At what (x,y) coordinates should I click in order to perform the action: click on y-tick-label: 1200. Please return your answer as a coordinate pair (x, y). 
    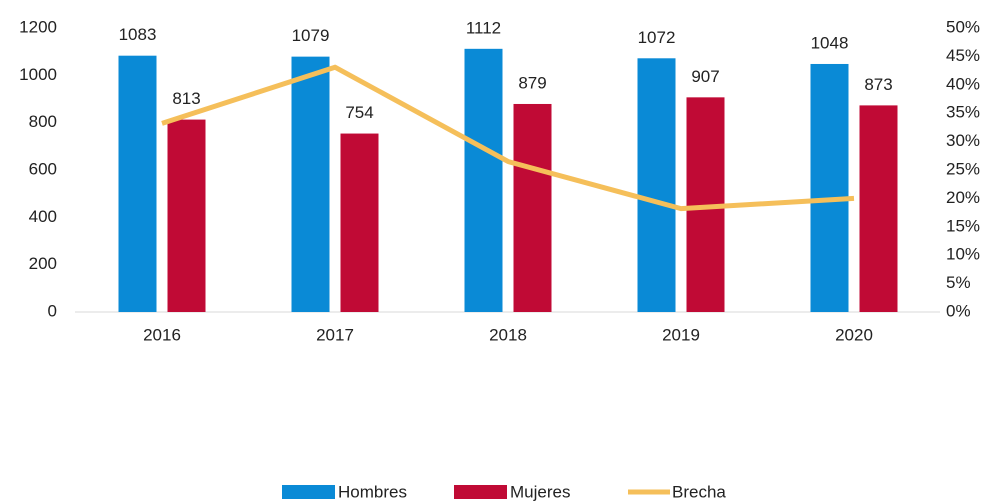
    Looking at the image, I should click on (38, 26).